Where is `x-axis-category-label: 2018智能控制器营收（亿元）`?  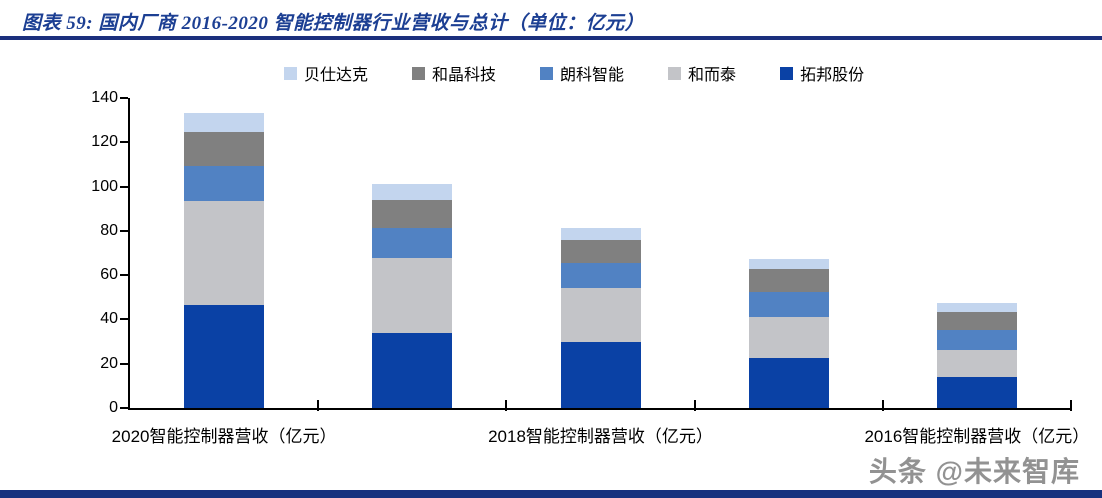 x-axis-category-label: 2018智能控制器营收（亿元） is located at coordinates (600, 436).